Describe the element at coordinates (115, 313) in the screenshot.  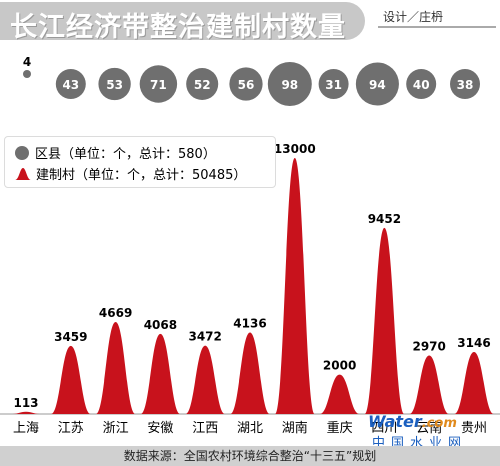
I see `value-label-2: 4669` at that location.